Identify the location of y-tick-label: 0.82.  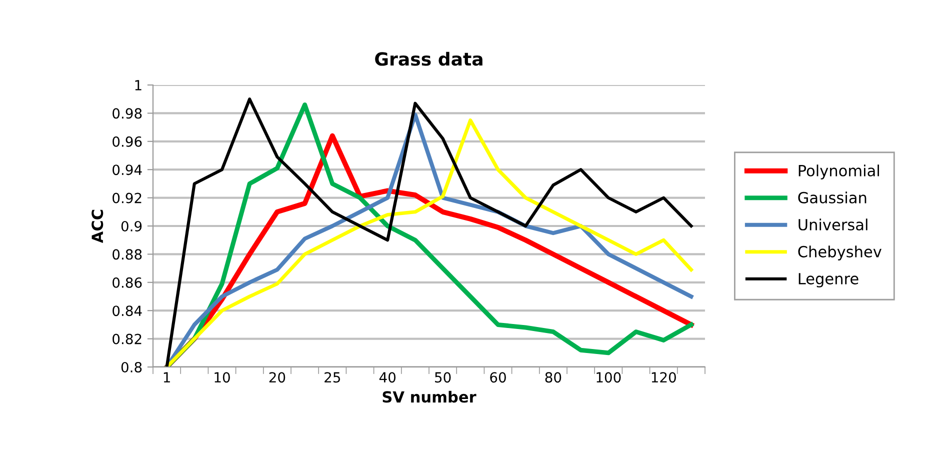
(127, 339).